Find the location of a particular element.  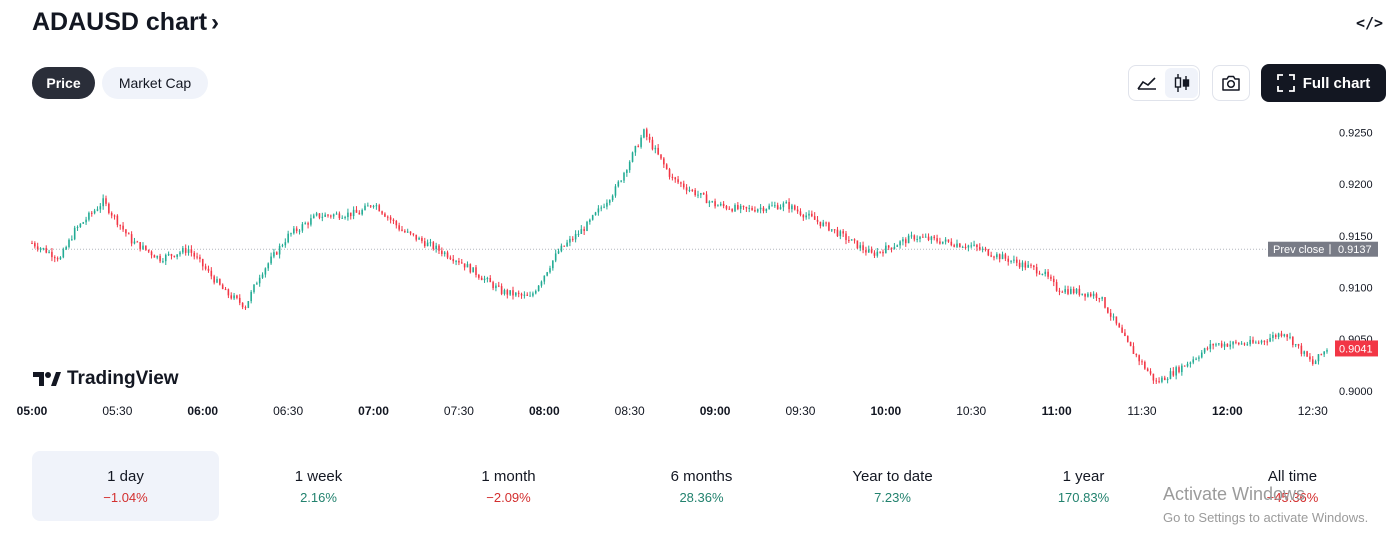

last-price-value: 0.9041 is located at coordinates (1356, 349).